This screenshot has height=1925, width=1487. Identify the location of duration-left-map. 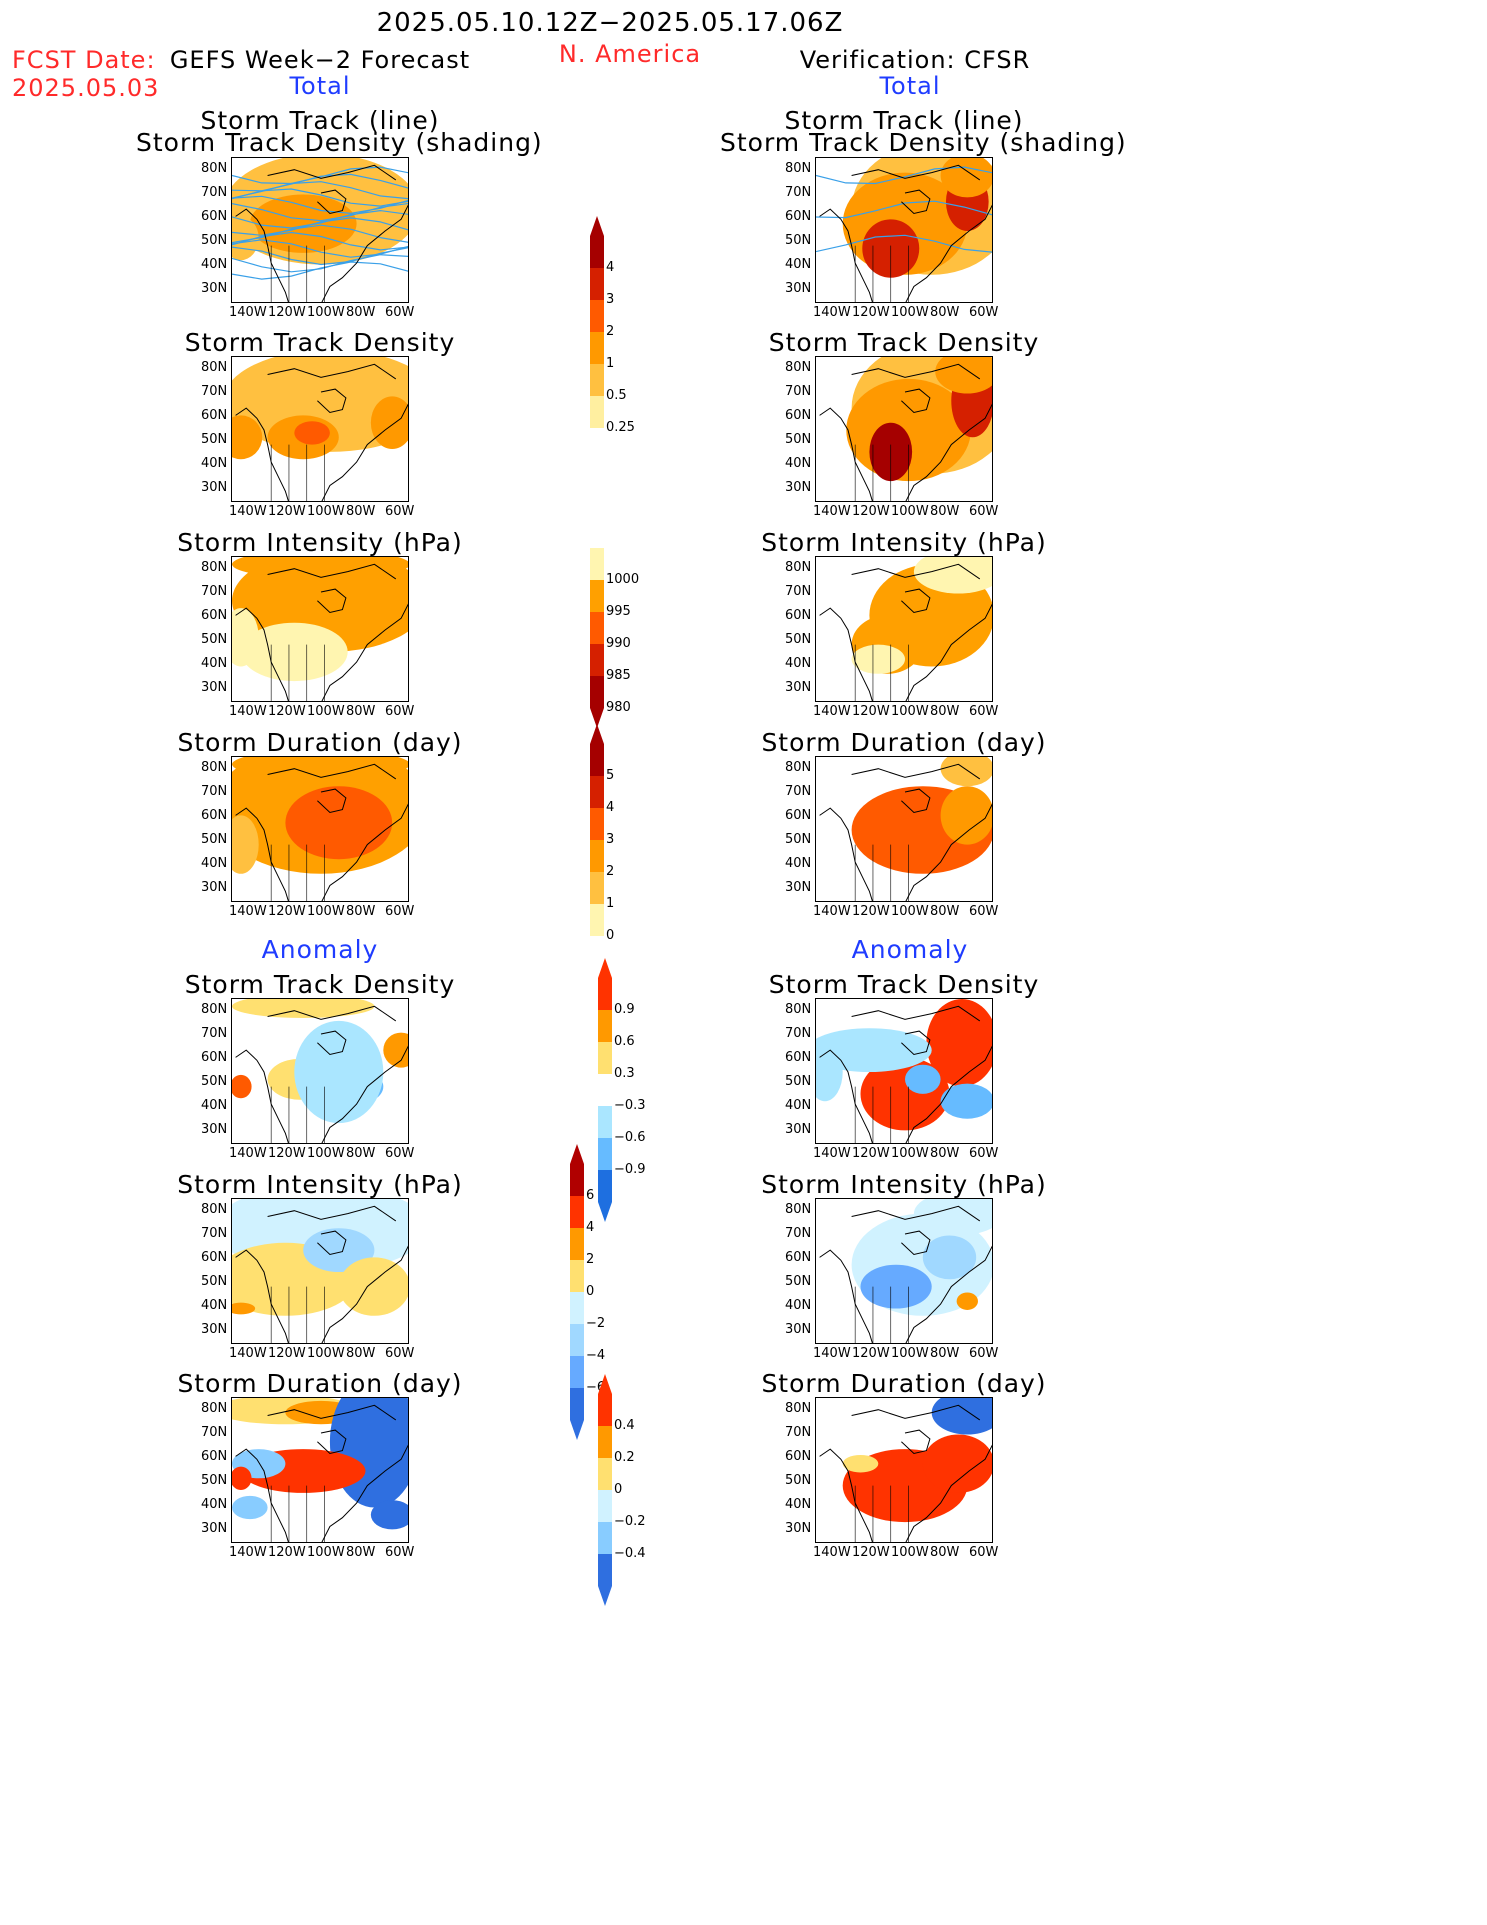
(320, 829).